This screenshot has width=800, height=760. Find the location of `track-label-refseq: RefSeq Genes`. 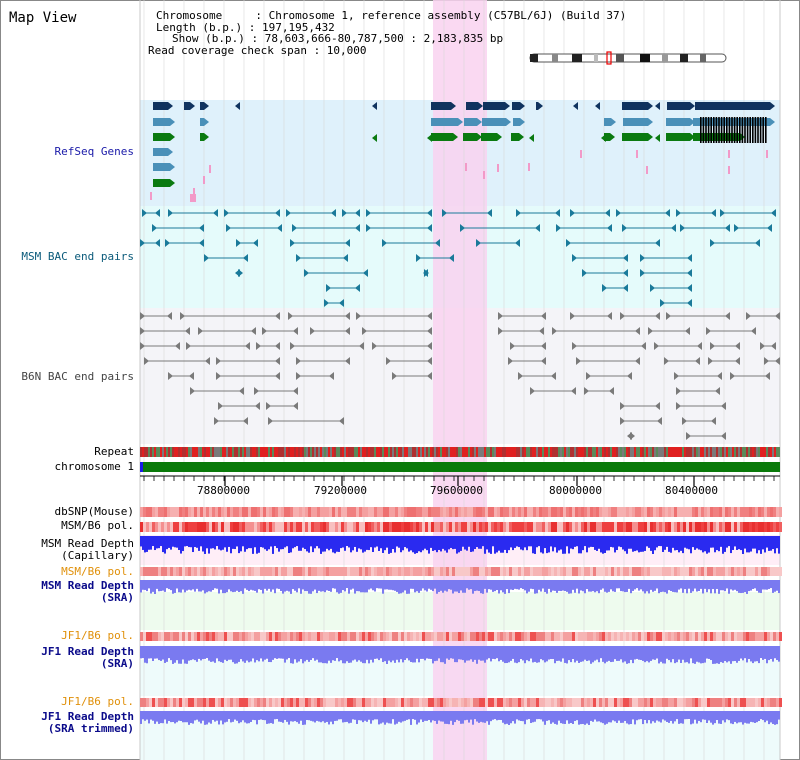

track-label-refseq: RefSeq Genes is located at coordinates (94, 151).